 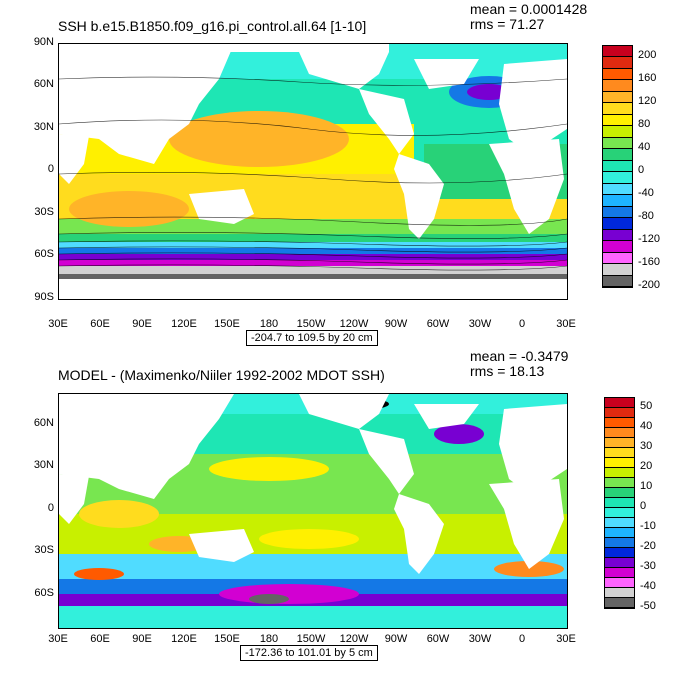 I want to click on contour-info-label: -204.7 to 109.5 by 20 cm, so click(x=312, y=338).